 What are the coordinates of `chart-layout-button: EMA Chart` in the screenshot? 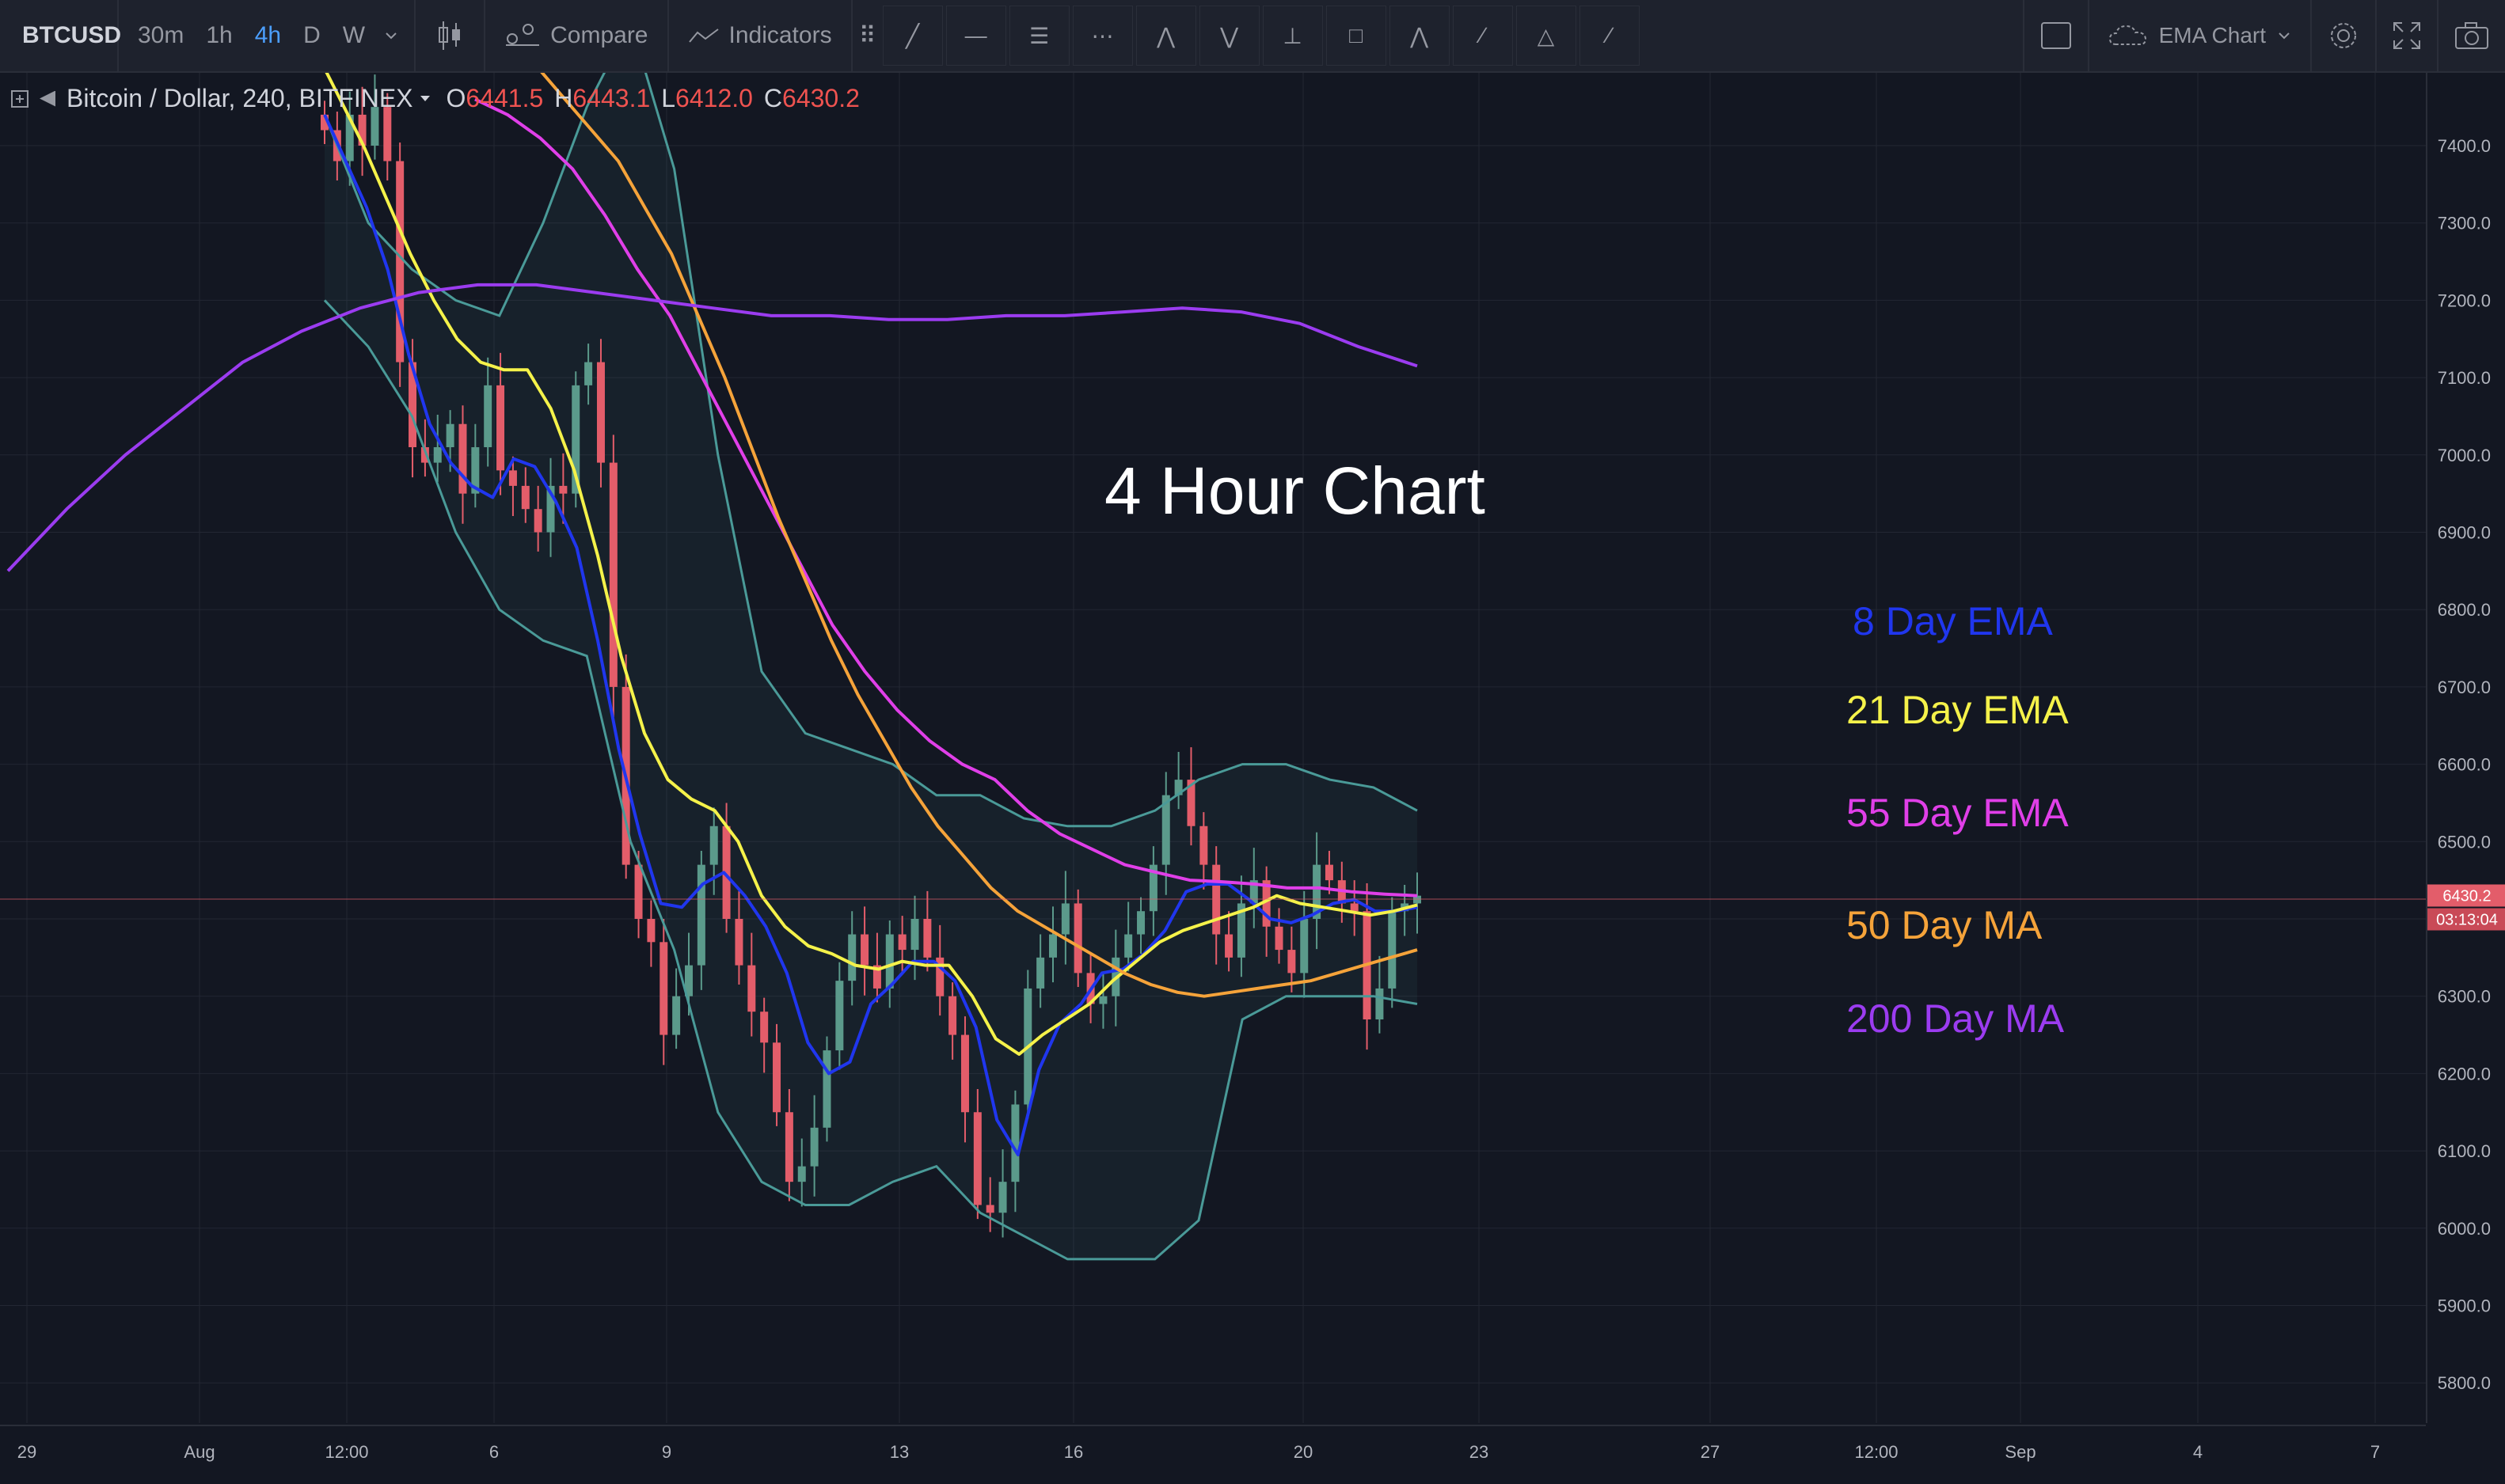 It's located at (2198, 35).